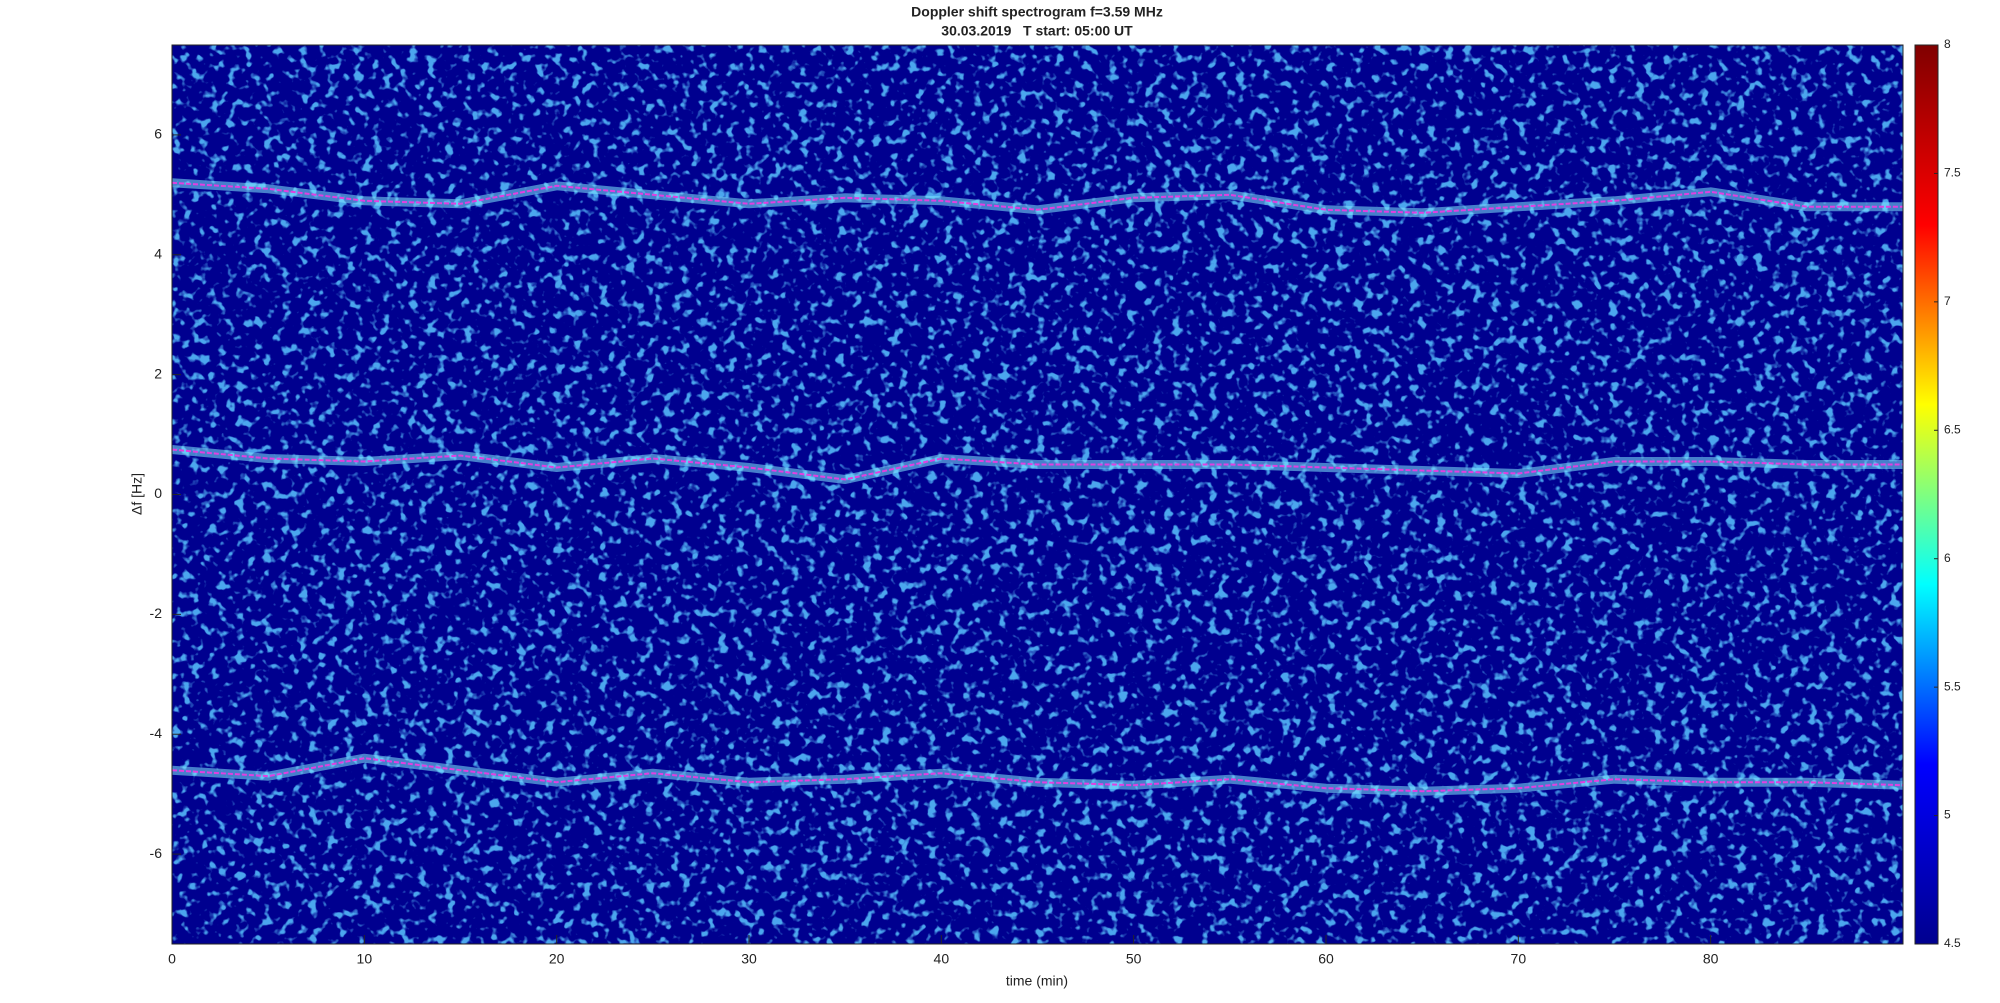 The width and height of the screenshot is (2000, 1003). What do you see at coordinates (1952, 686) in the screenshot?
I see `colorbar-tick-label: 5.5` at bounding box center [1952, 686].